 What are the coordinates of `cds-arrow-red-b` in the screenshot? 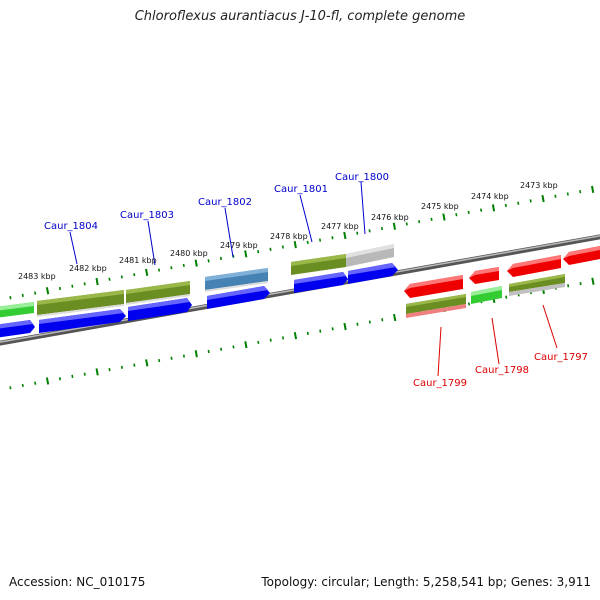 It's located at (484, 275).